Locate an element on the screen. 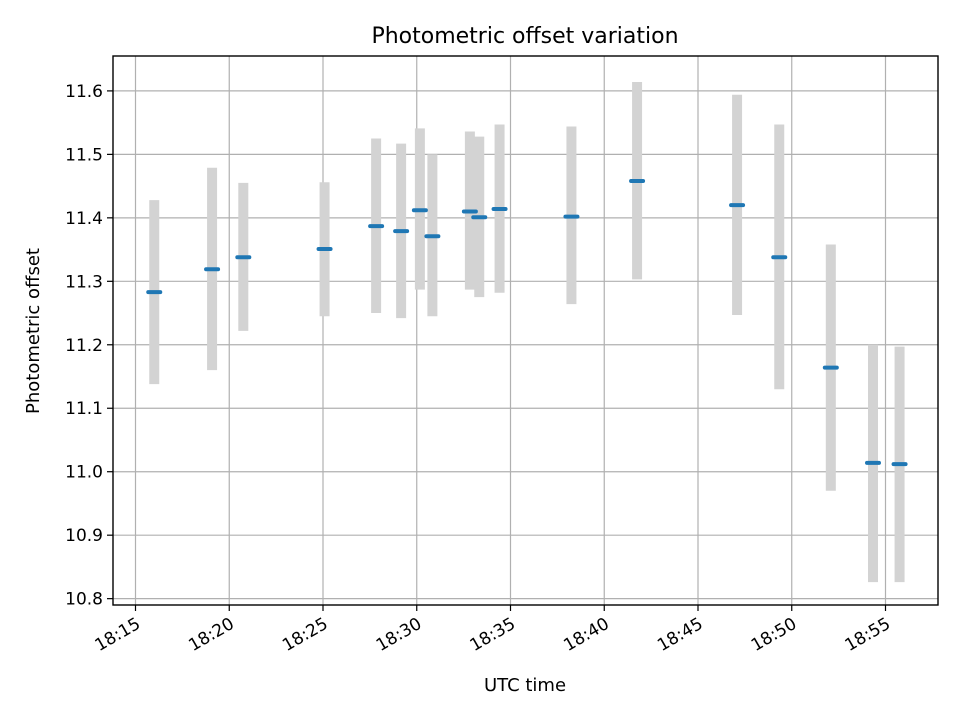 The width and height of the screenshot is (960, 720). x-tick-label: 18:20 is located at coordinates (211, 635).